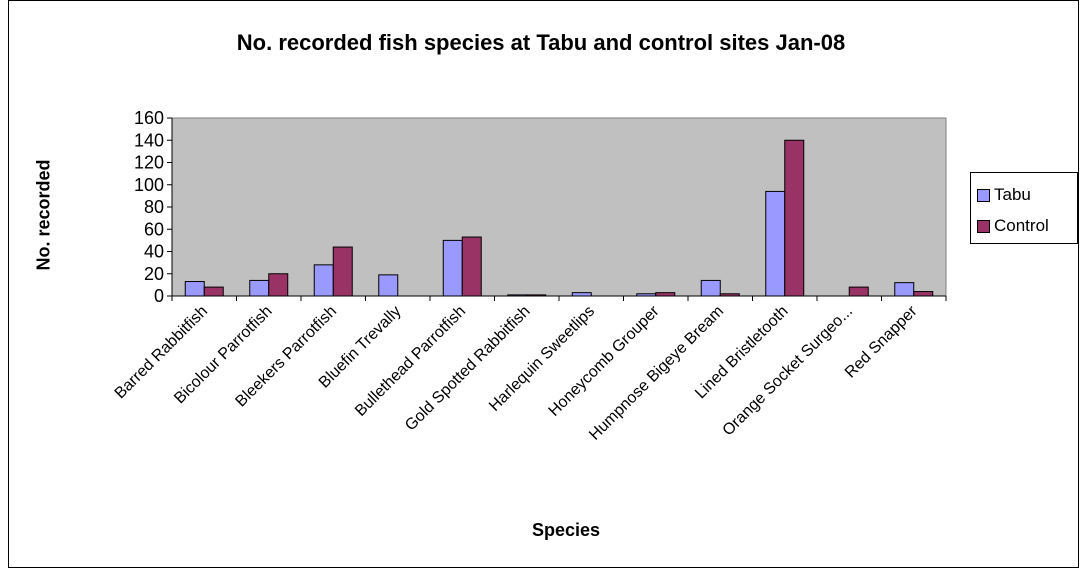  I want to click on y-tick-label: 100, so click(149, 185).